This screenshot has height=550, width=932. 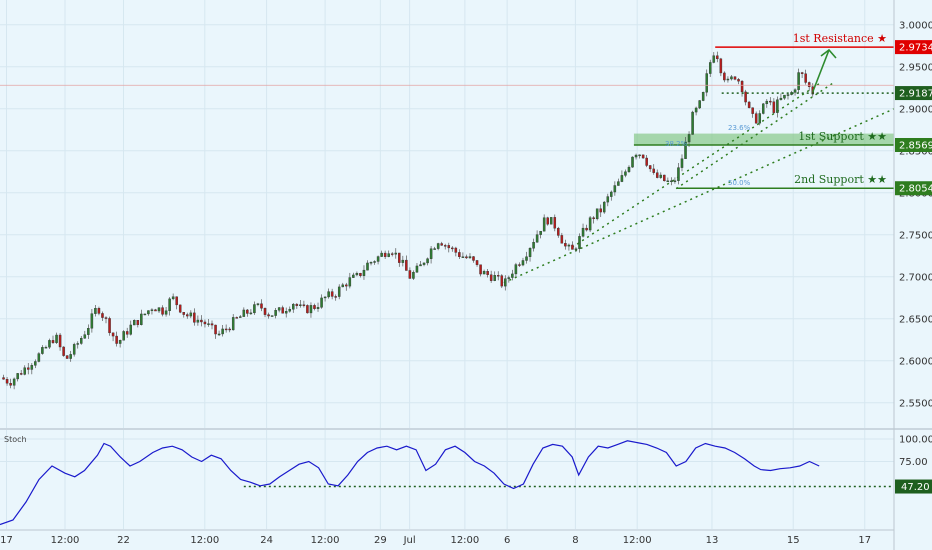 I want to click on projection-arrow, so click(x=824, y=70).